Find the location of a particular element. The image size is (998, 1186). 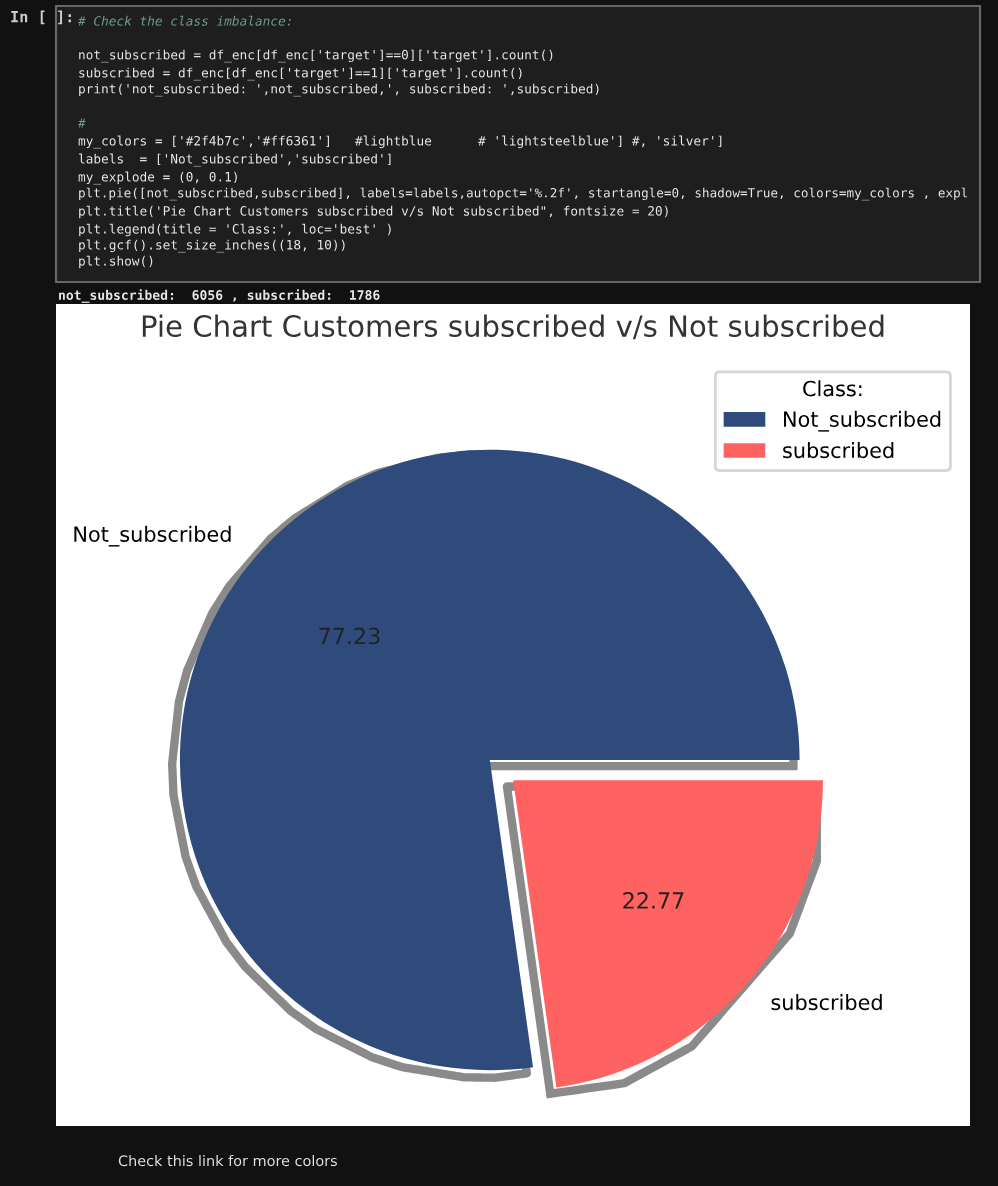

chart-title: Pie Chart Customers subscribed v/s Not subscribed is located at coordinates (513, 327).